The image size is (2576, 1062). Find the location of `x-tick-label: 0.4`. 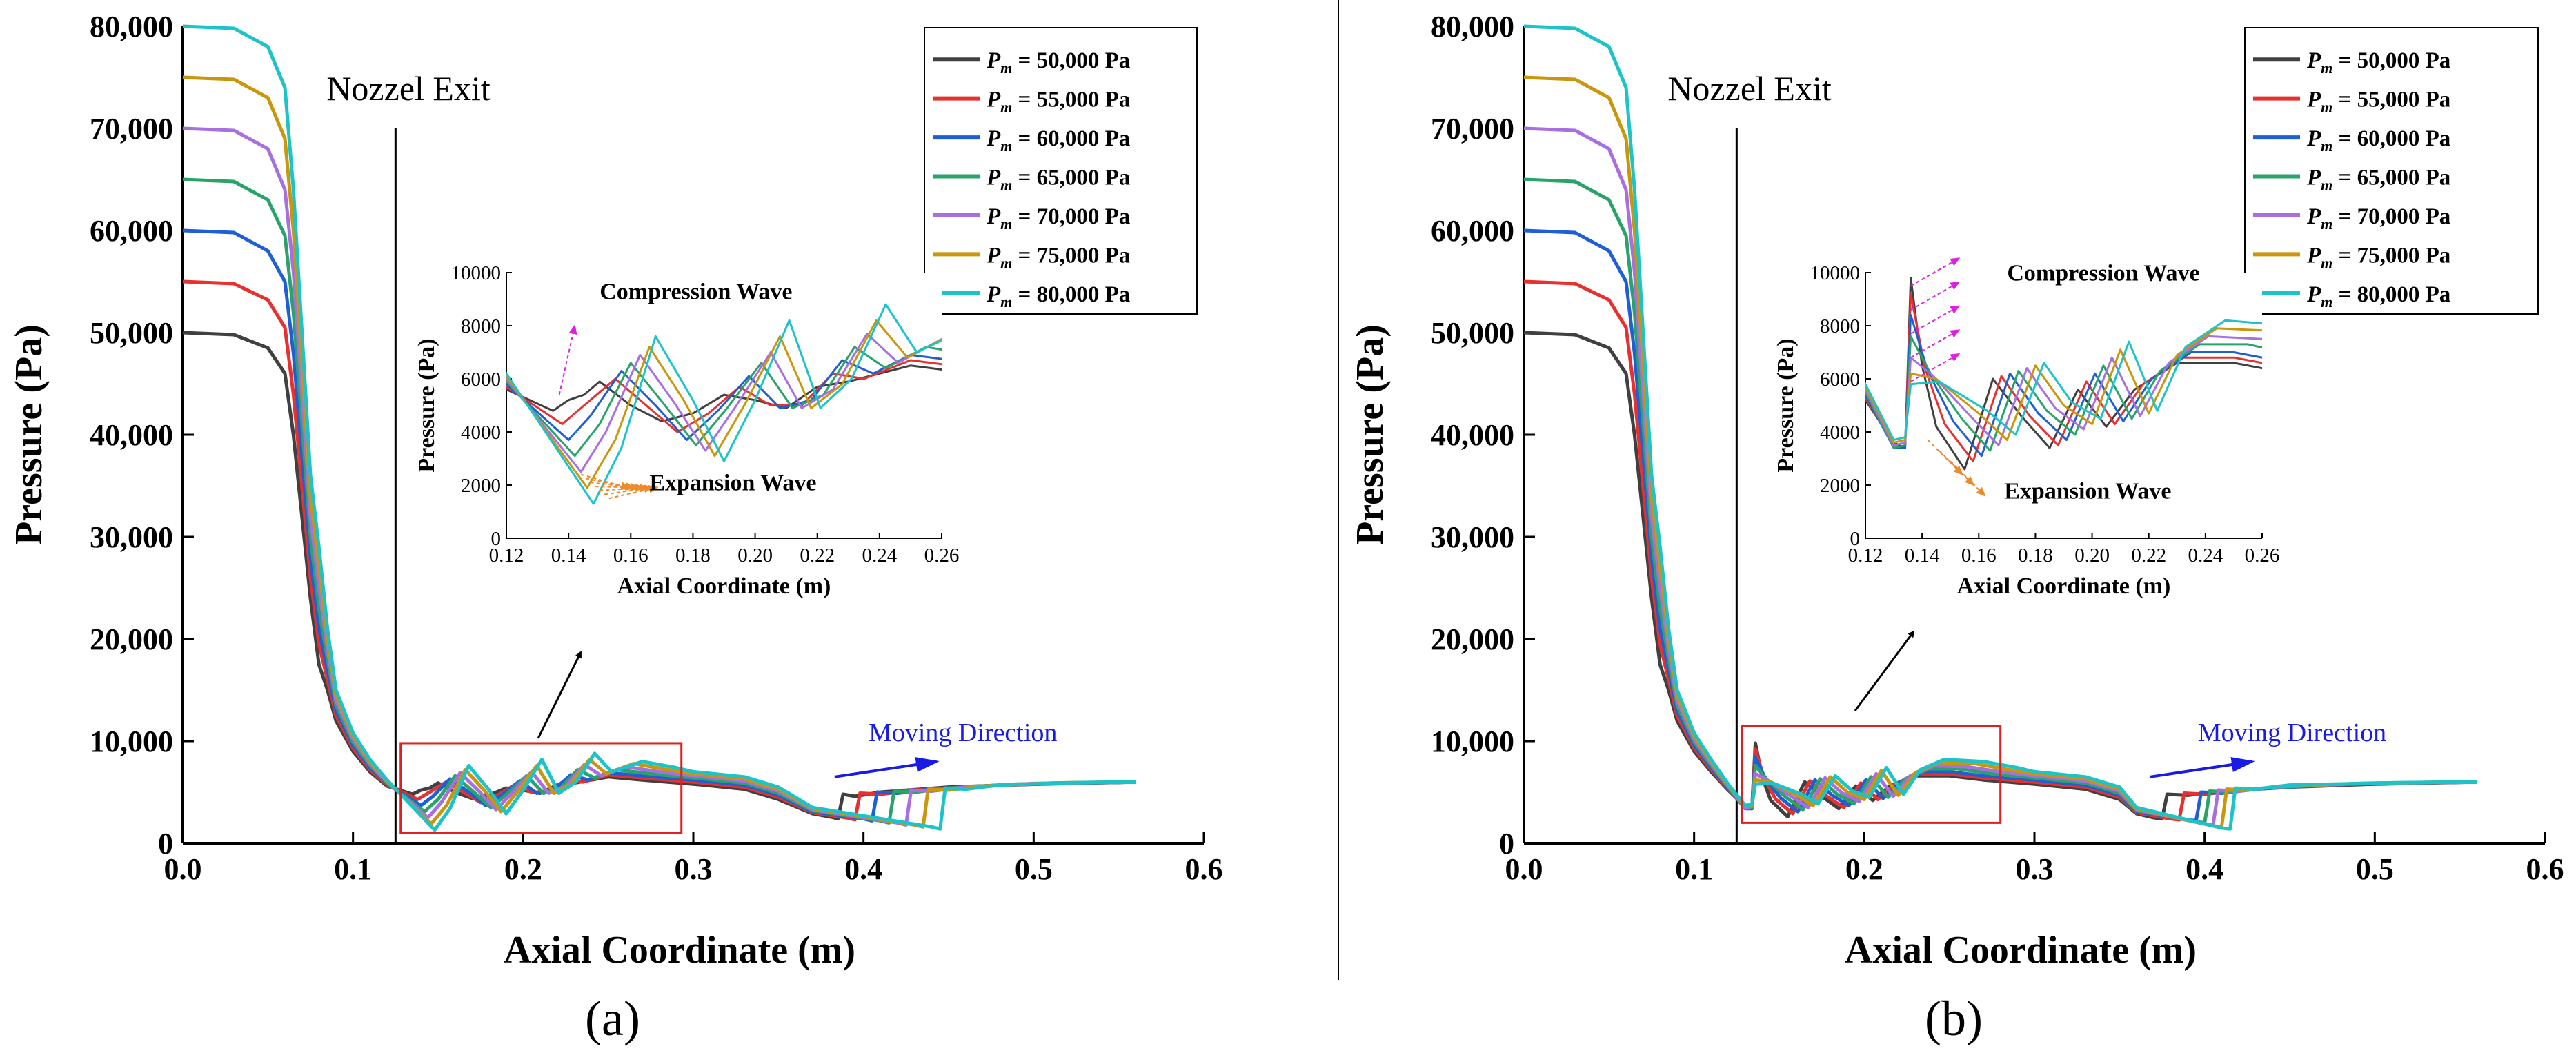

x-tick-label: 0.4 is located at coordinates (2204, 869).